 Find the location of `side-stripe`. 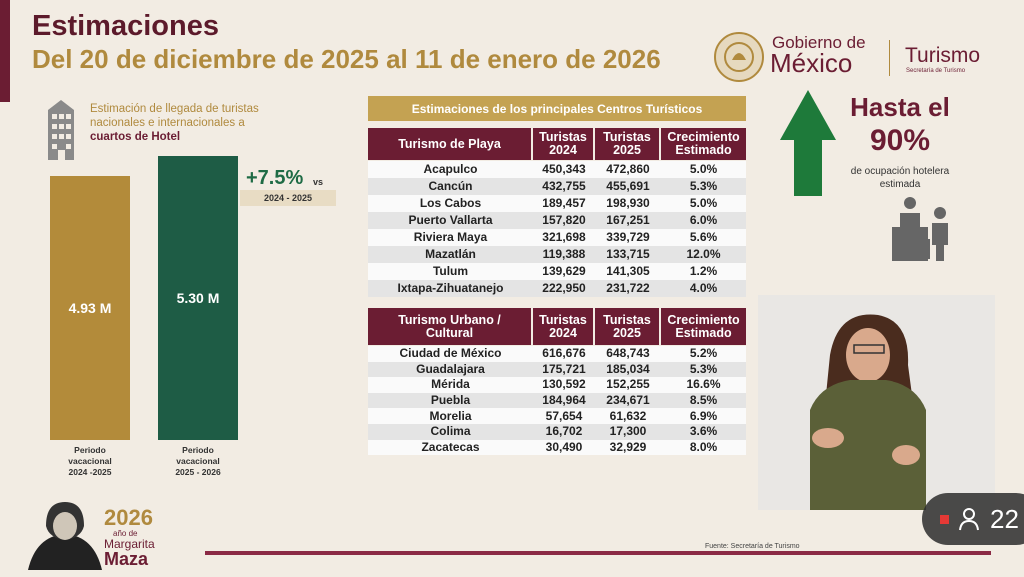

side-stripe is located at coordinates (5, 51).